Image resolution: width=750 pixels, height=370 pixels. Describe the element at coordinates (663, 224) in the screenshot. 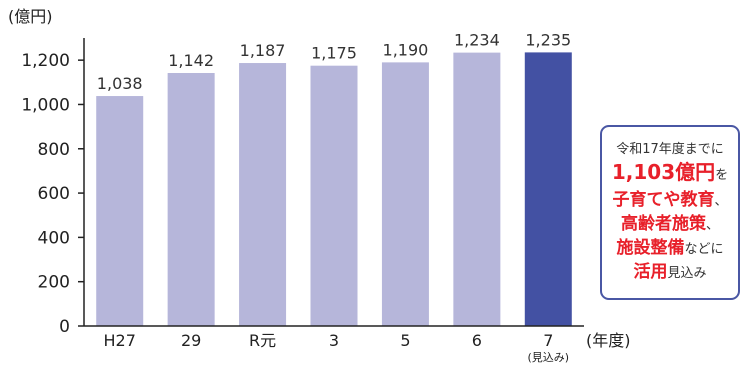

I see `callout-item-2: 高齢者施策` at that location.